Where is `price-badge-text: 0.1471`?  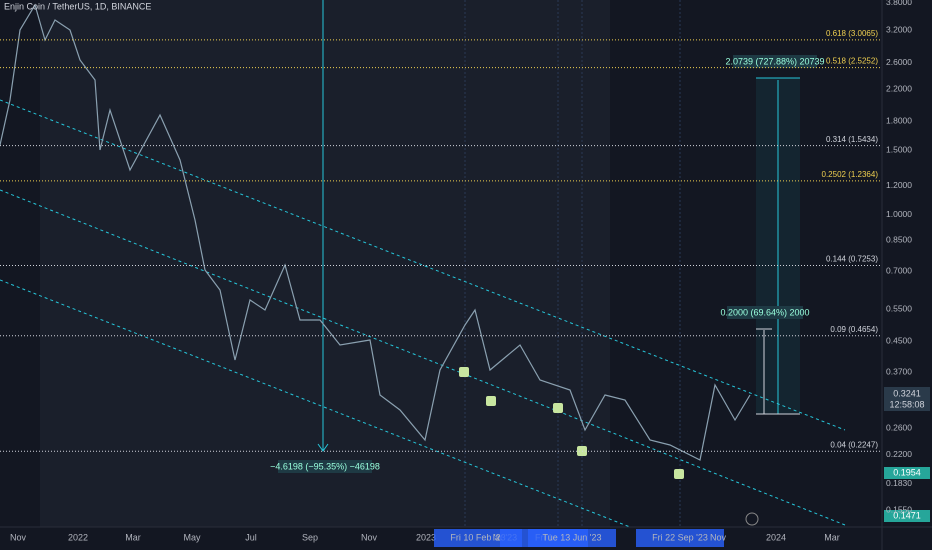
price-badge-text: 0.1471 is located at coordinates (907, 515).